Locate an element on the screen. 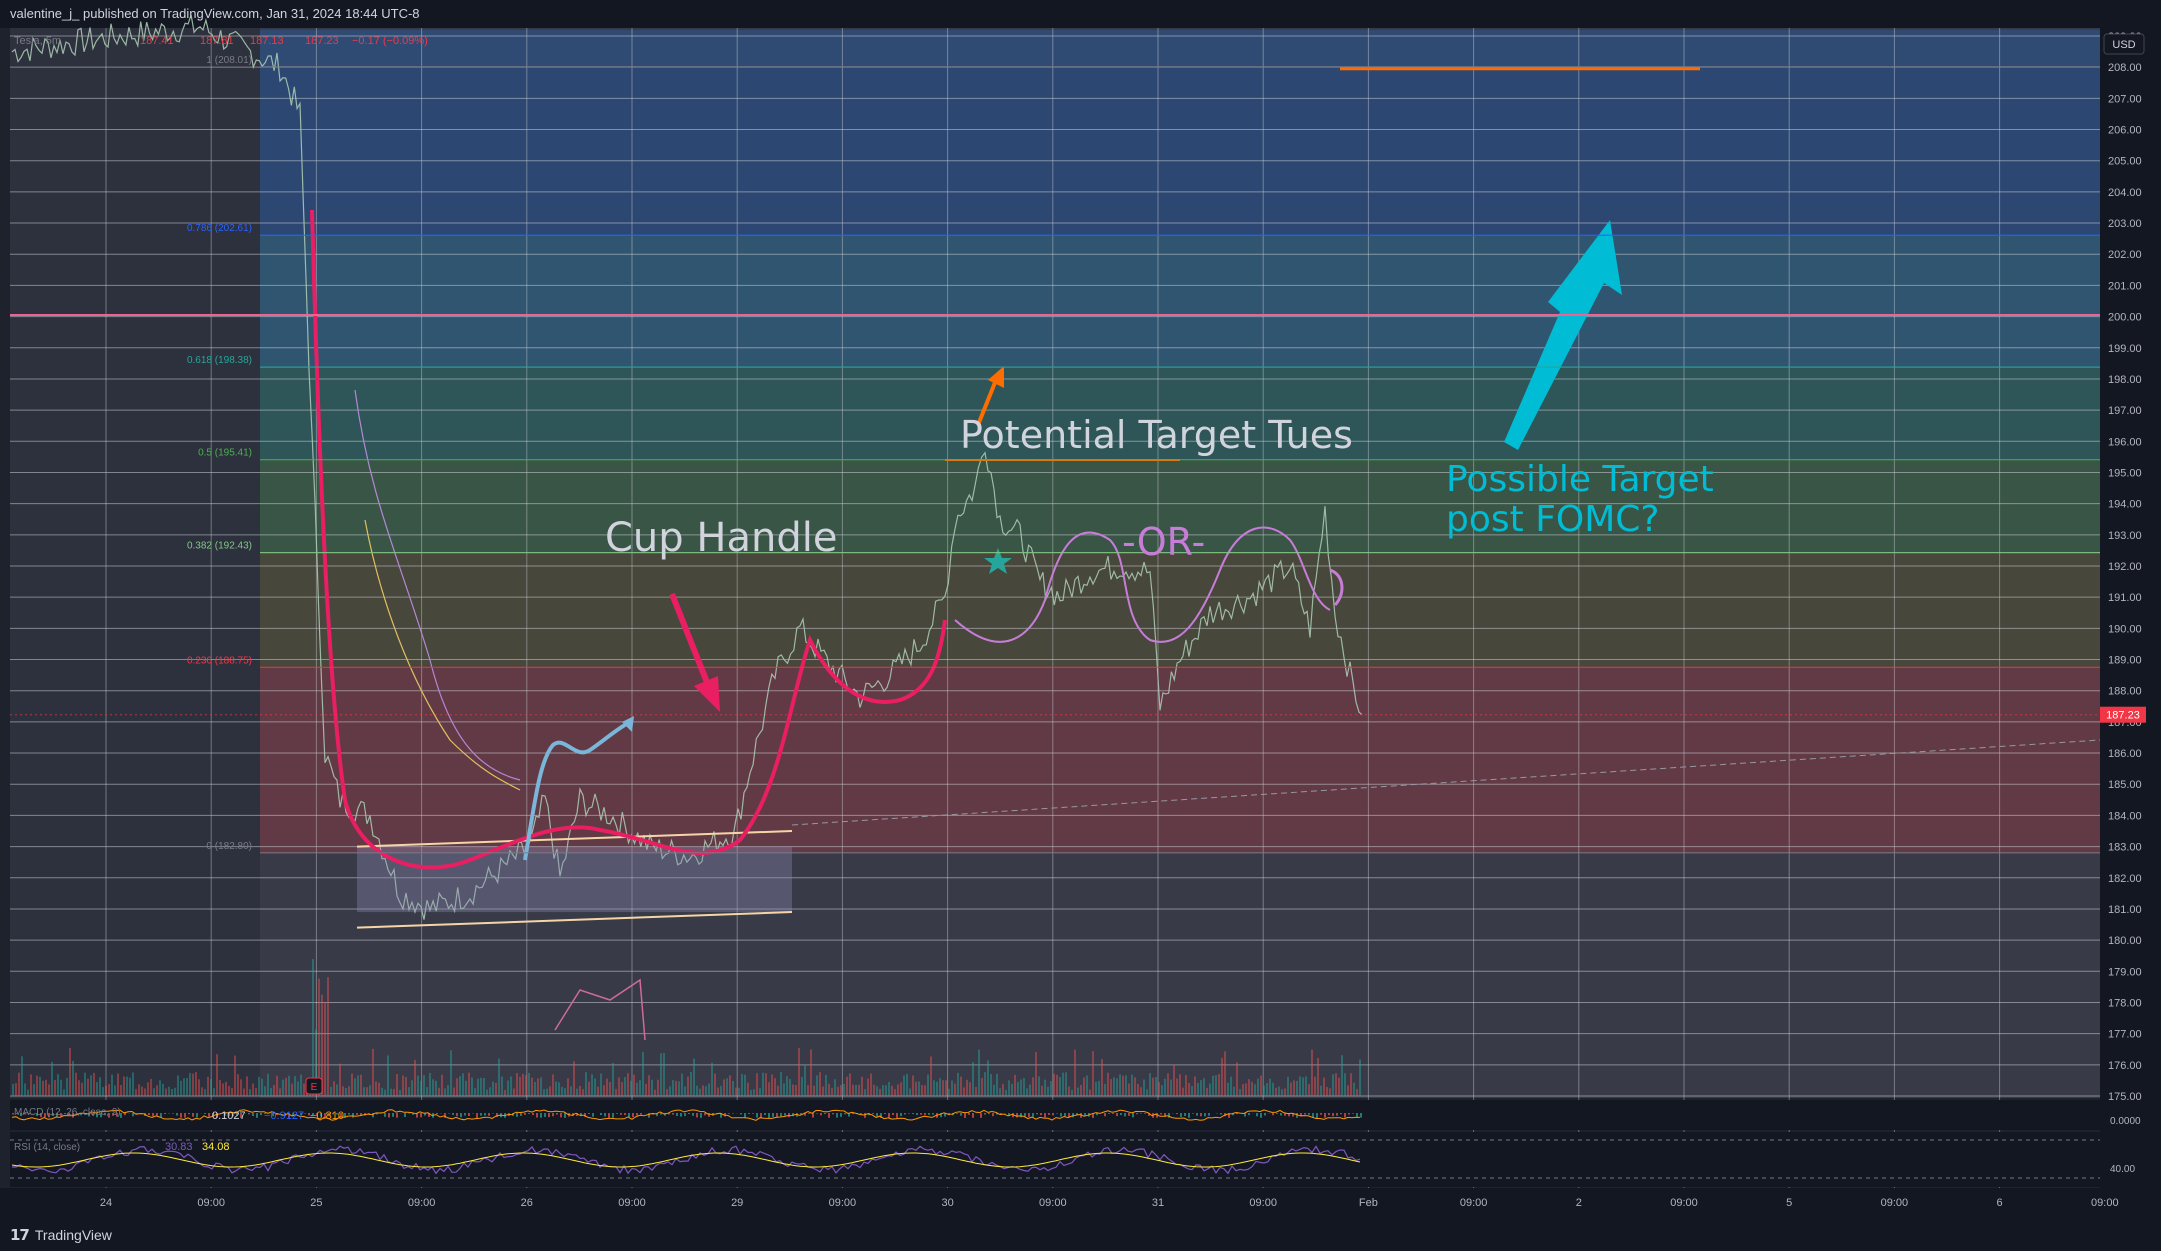 This screenshot has width=2161, height=1251. fib-zone is located at coordinates (1180, 301).